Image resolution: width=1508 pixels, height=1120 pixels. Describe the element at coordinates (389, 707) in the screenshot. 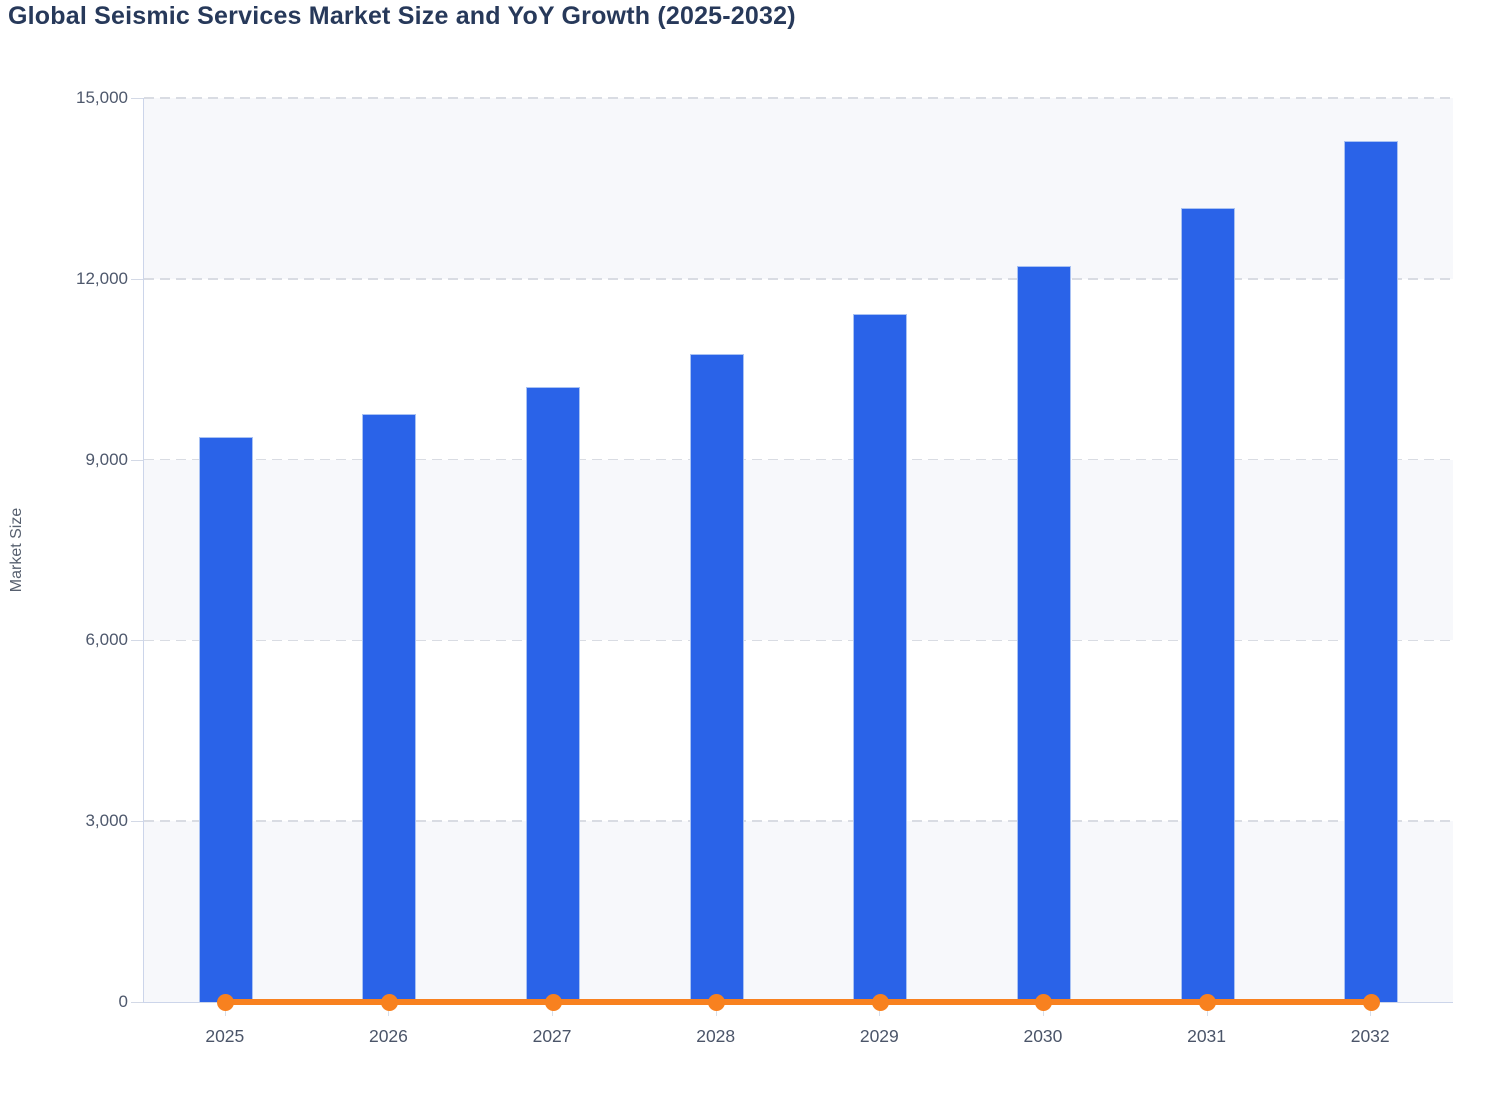

I see `bar-2026` at that location.